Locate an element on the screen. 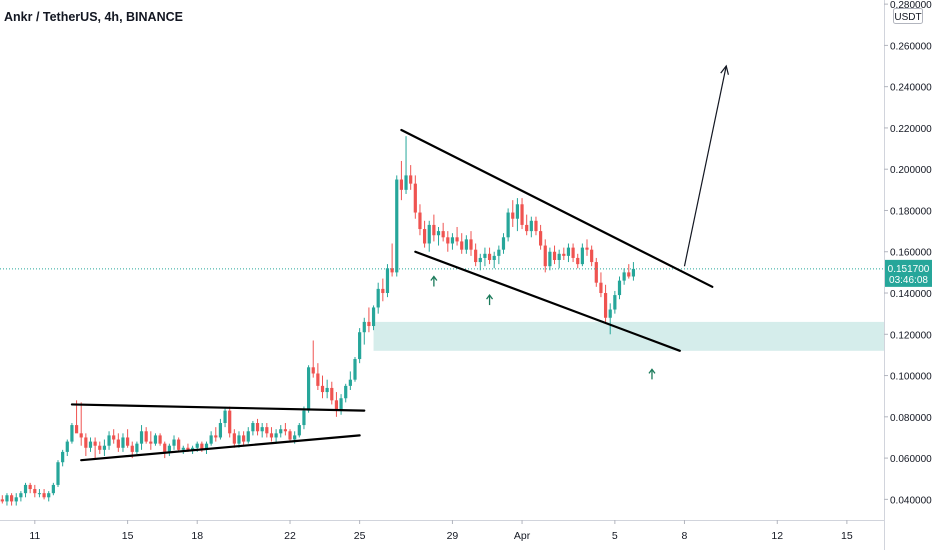  x-tick-label: 15 is located at coordinates (847, 536).